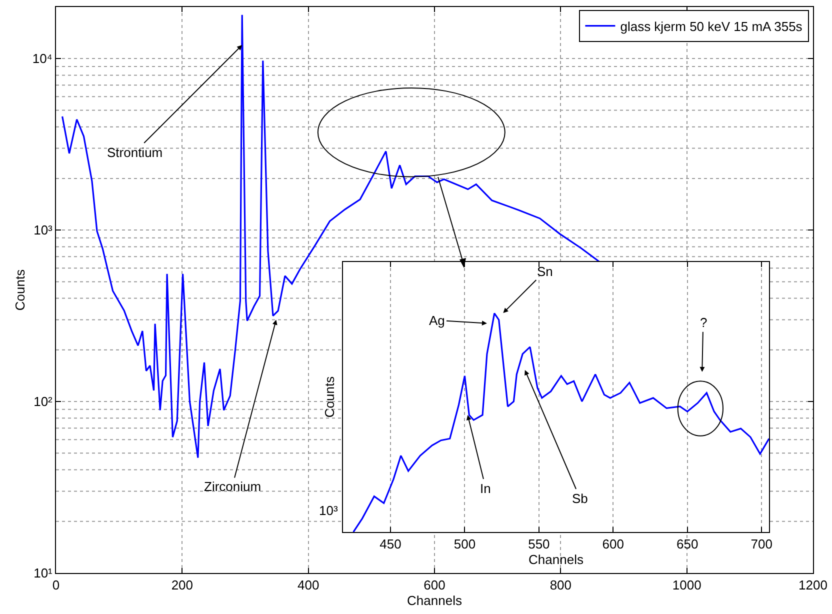  I want to click on y-tick-label: 10⁴, so click(42, 58).